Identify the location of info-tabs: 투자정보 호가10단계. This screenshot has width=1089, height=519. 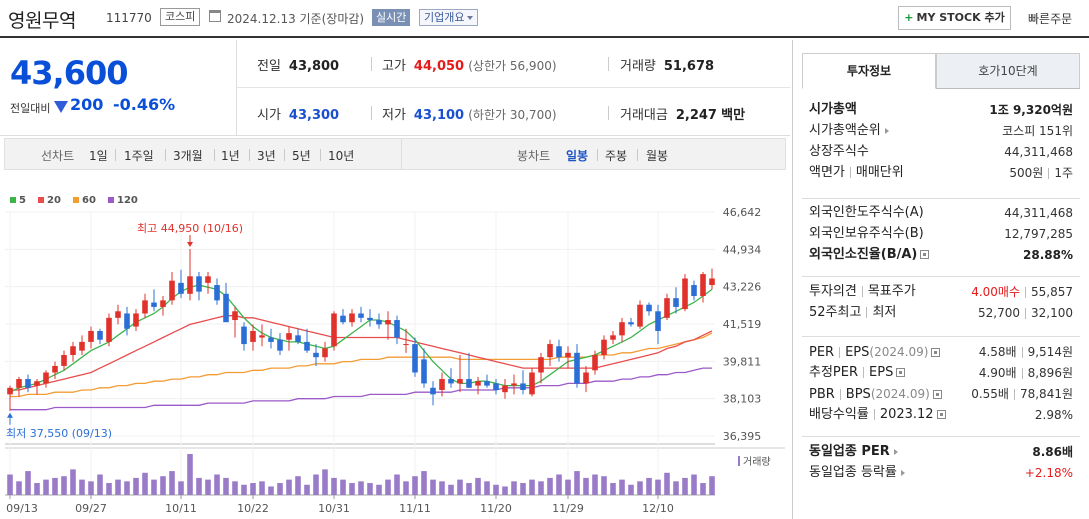
(941, 71).